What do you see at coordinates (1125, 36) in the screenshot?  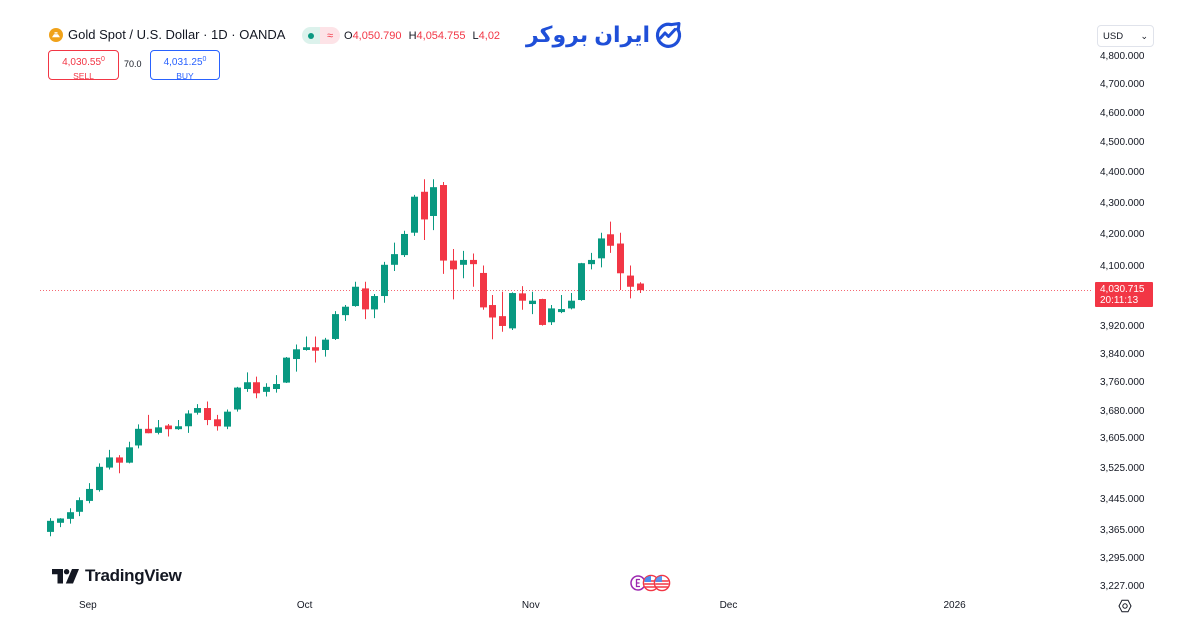 I see `currency-select: USD ⌄` at bounding box center [1125, 36].